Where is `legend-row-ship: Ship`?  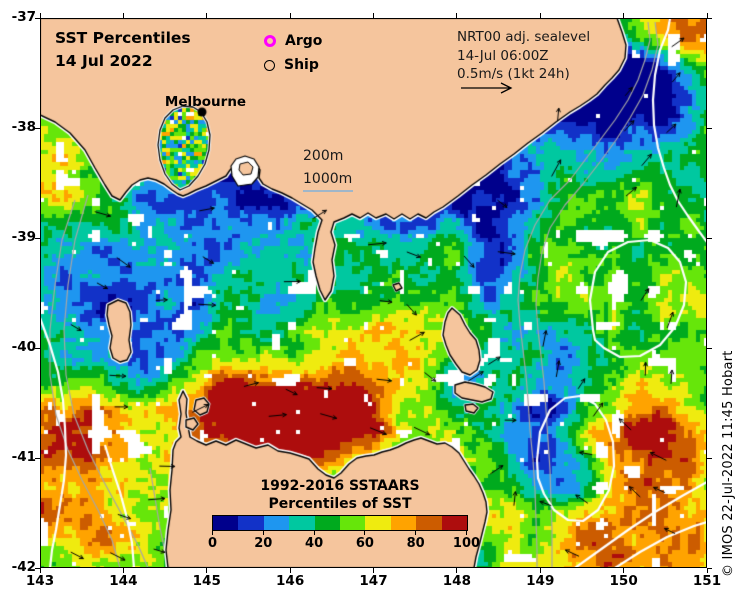 legend-row-ship: Ship is located at coordinates (293, 65).